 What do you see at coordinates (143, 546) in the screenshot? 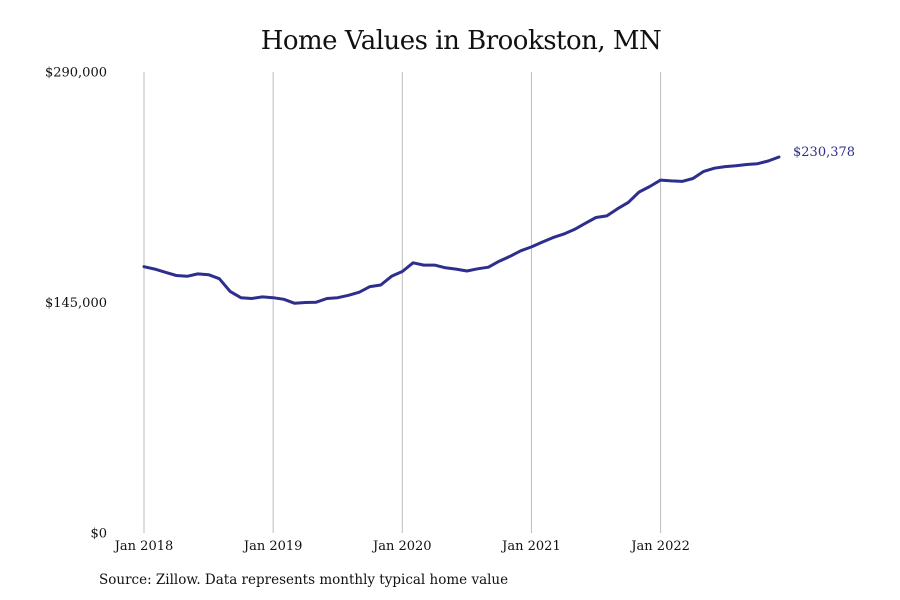
I see `x-tick-label: Jan 2018` at bounding box center [143, 546].